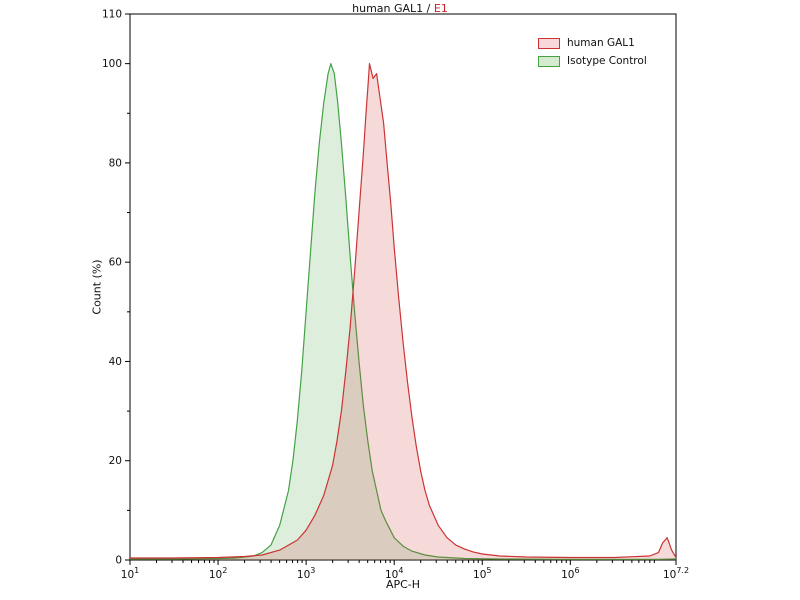  What do you see at coordinates (388, 8) in the screenshot?
I see `chart-title-main: human GAL1` at bounding box center [388, 8].